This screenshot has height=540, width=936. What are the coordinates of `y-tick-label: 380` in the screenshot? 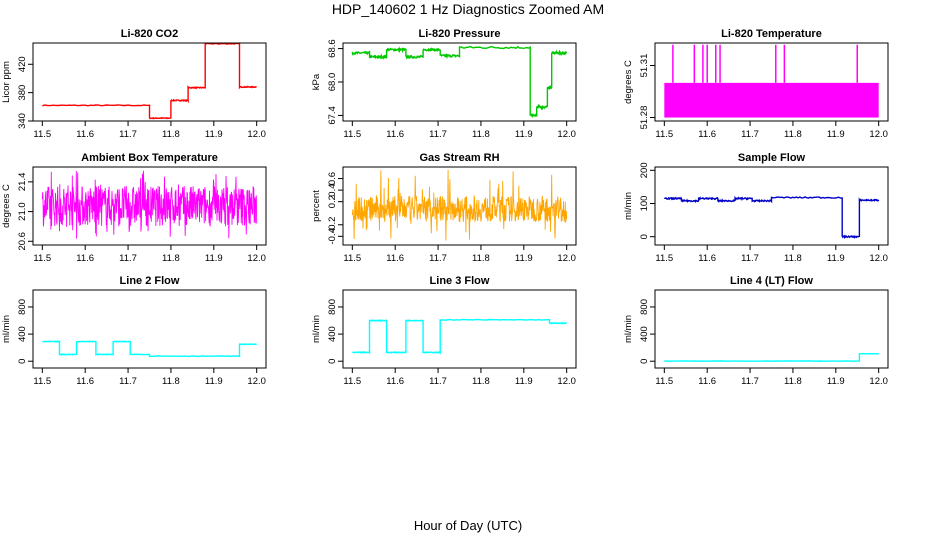 It's located at (22, 93).